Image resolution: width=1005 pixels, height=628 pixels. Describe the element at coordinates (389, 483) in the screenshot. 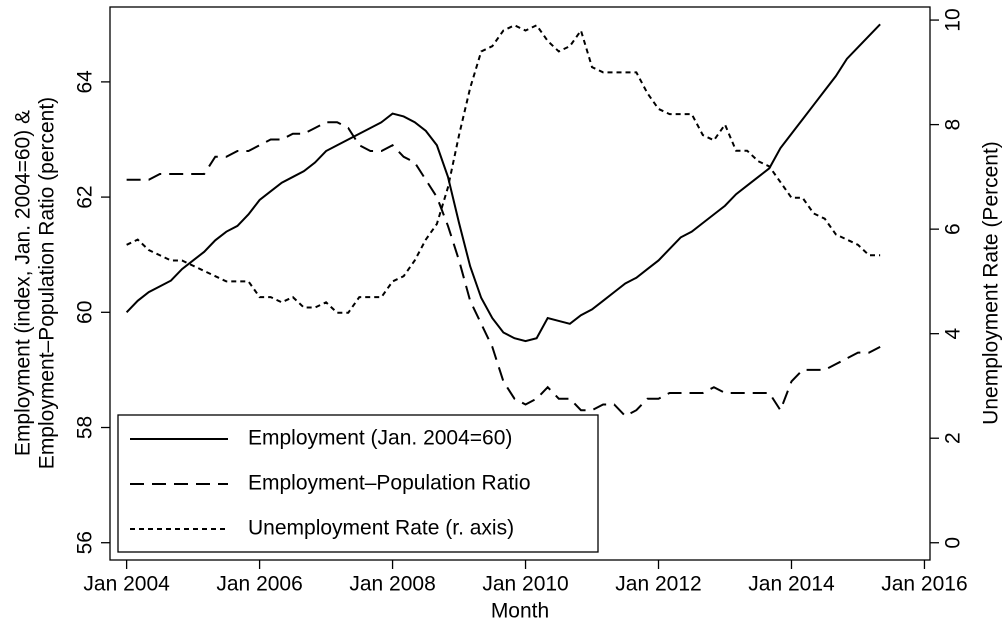

I see `legend-label: Employment–Population Ratio` at that location.